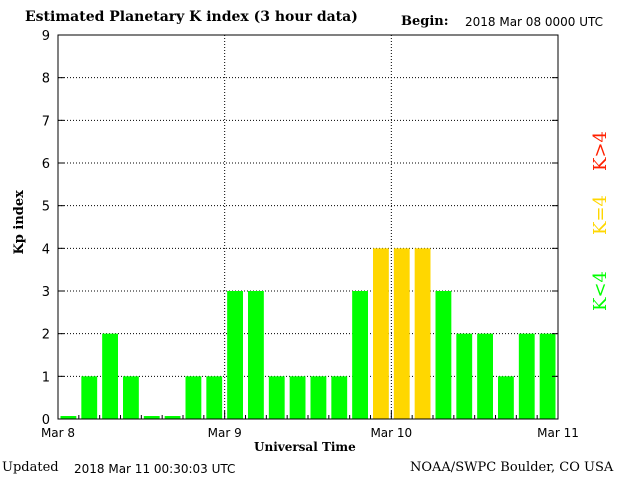  What do you see at coordinates (512, 467) in the screenshot?
I see `credit-text: NOAA/SWPC Boulder, CO USA` at bounding box center [512, 467].